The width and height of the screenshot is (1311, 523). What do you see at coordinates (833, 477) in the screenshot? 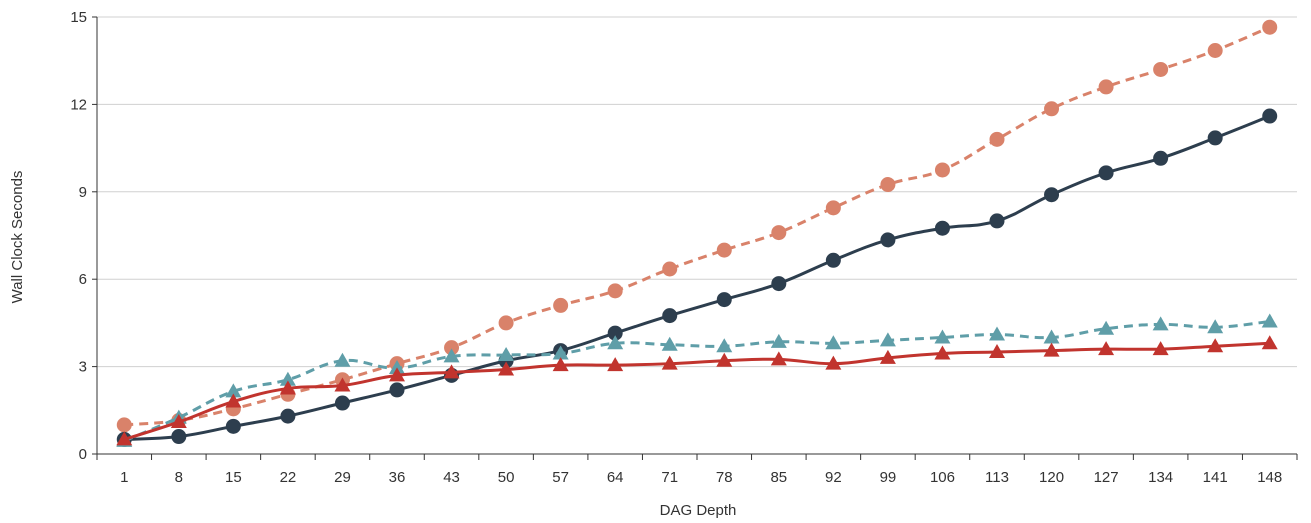
I see `x-tick-label: 92` at bounding box center [833, 477].